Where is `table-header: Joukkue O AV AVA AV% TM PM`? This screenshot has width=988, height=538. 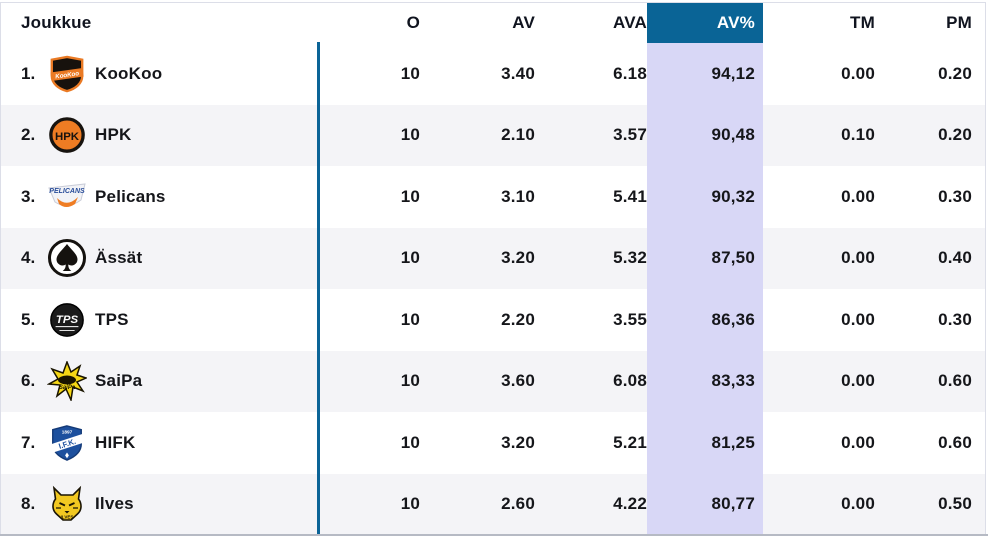 table-header: Joukkue O AV AVA AV% TM PM is located at coordinates (493, 23).